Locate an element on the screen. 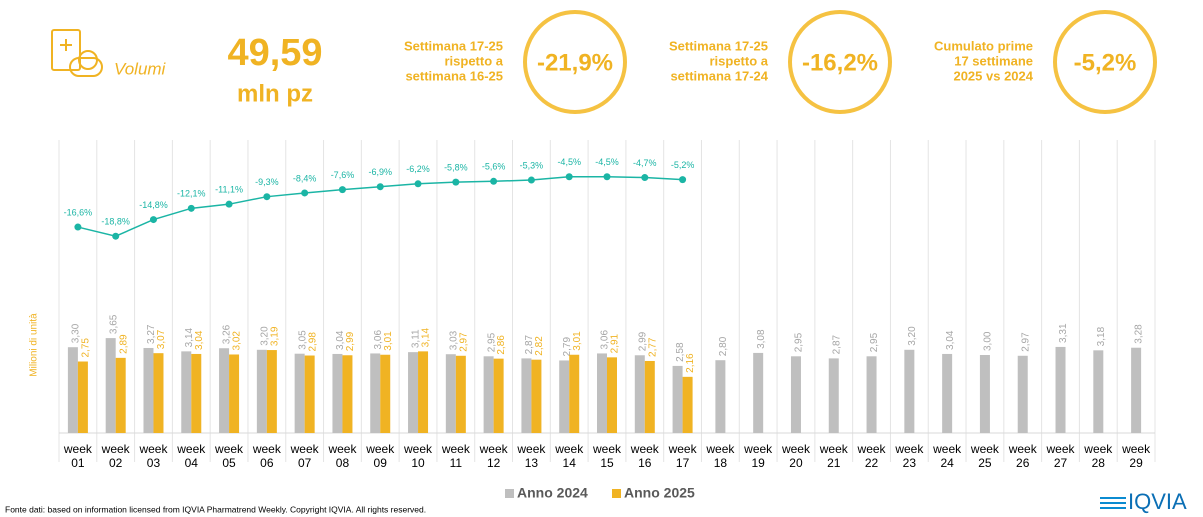 Image resolution: width=1203 pixels, height=517 pixels. x-tick-label: week 19 is located at coordinates (758, 456).